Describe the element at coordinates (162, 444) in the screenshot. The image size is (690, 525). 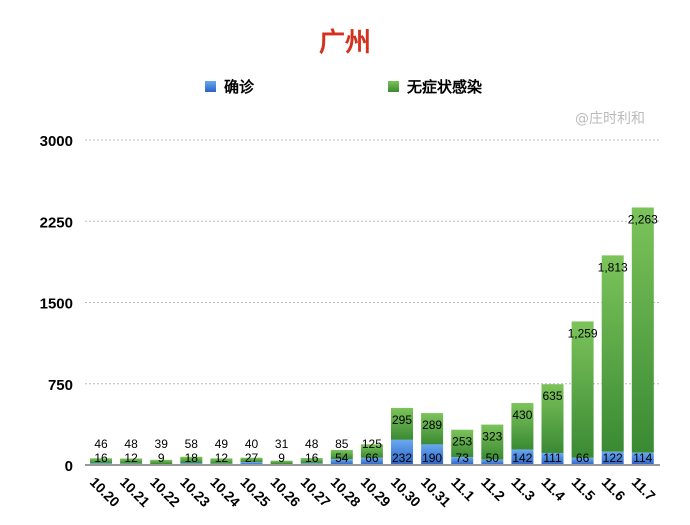
I see `data-label-asymptomatic: 39` at that location.